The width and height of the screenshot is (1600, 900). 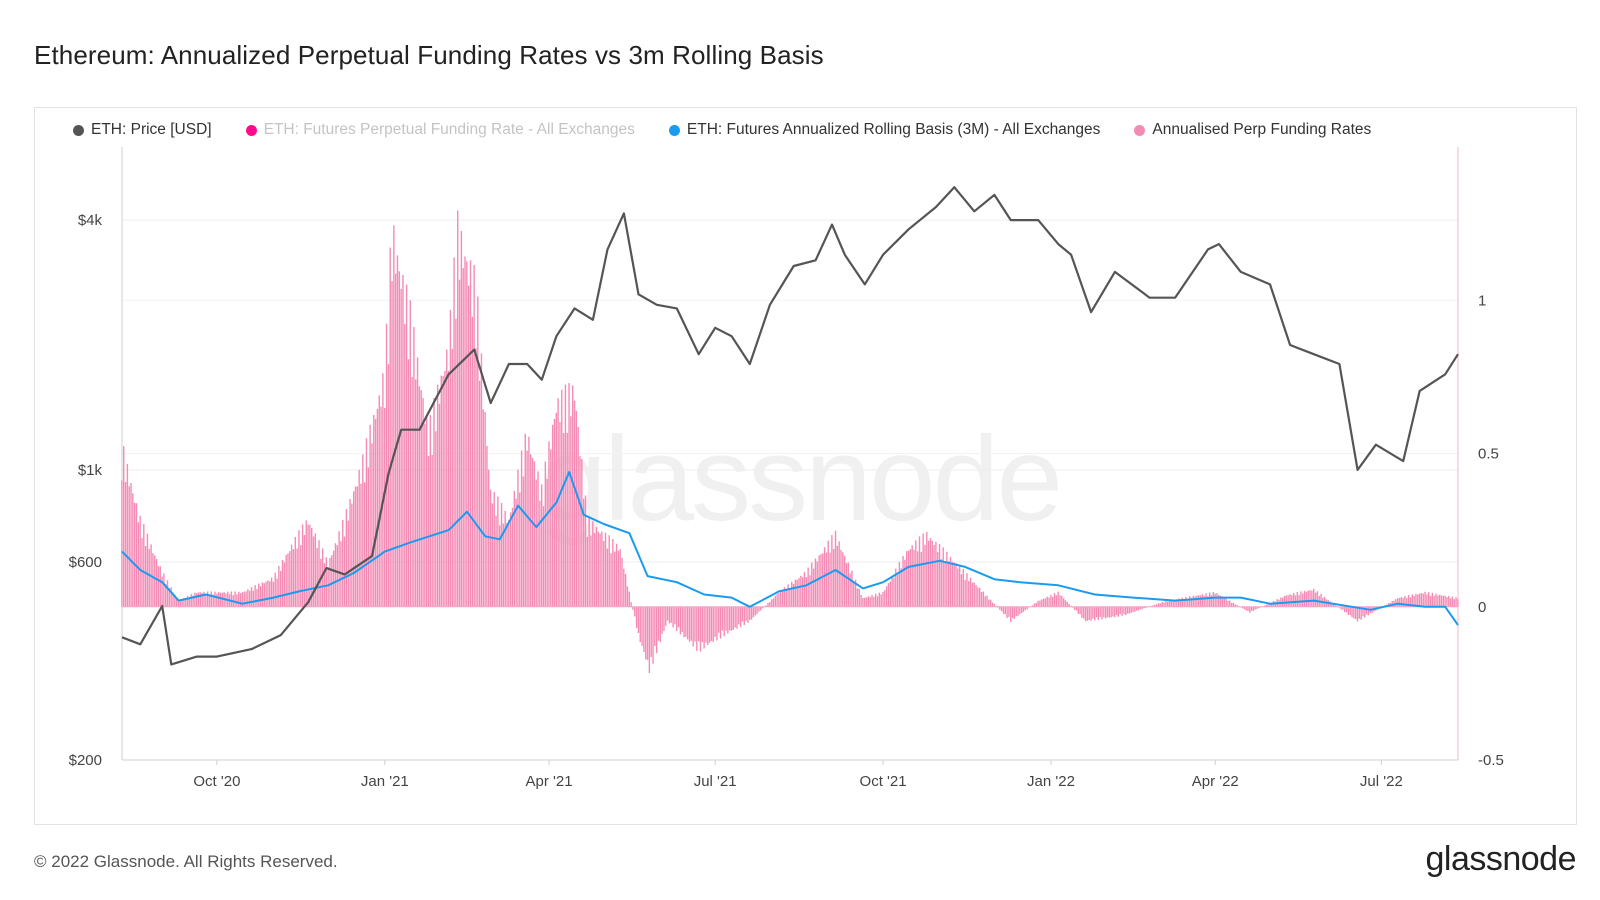 I want to click on legend-dot-funding-rate, so click(x=251, y=130).